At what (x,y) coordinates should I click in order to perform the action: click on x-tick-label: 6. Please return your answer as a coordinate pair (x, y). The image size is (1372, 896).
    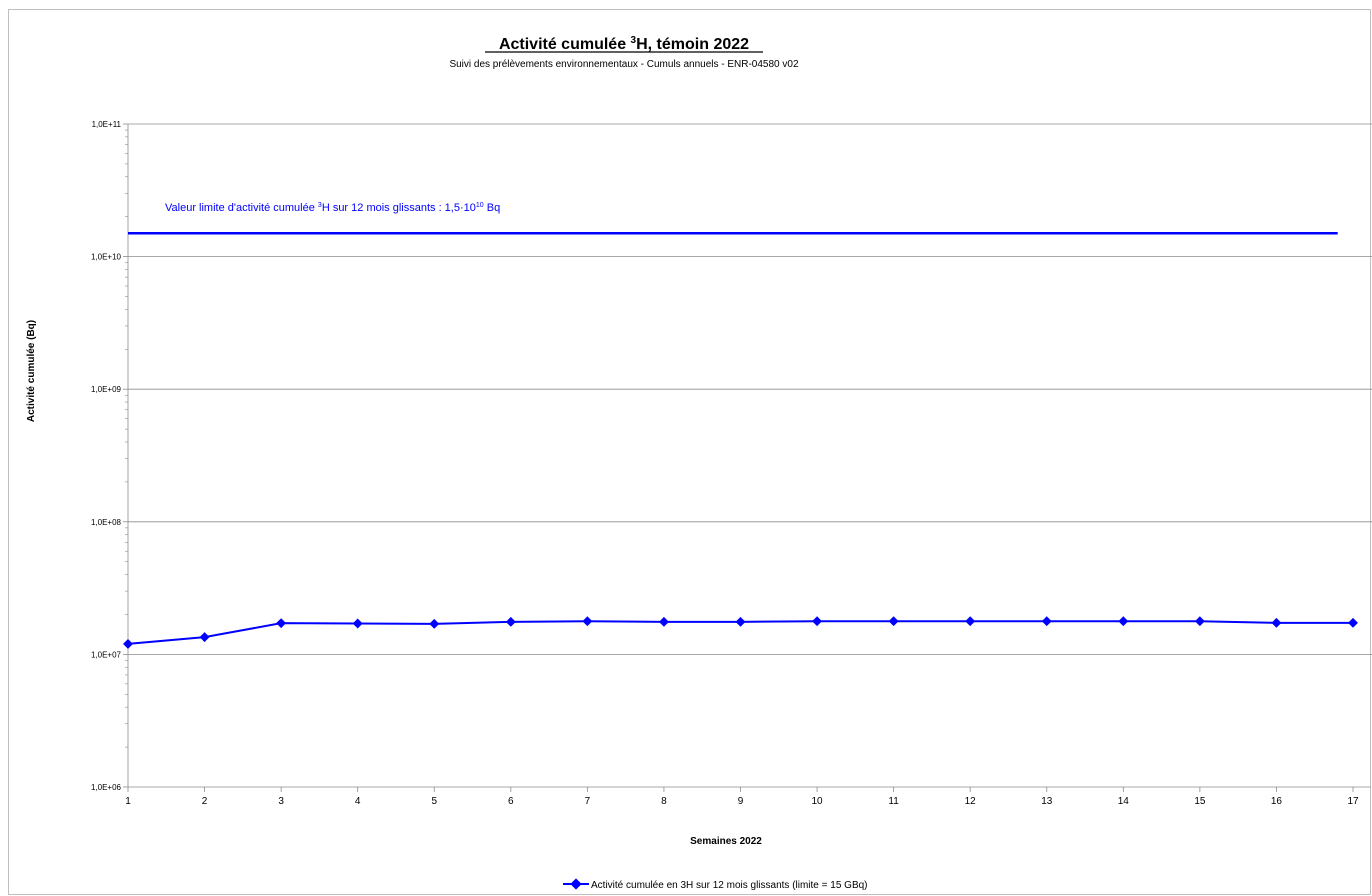
    Looking at the image, I should click on (511, 801).